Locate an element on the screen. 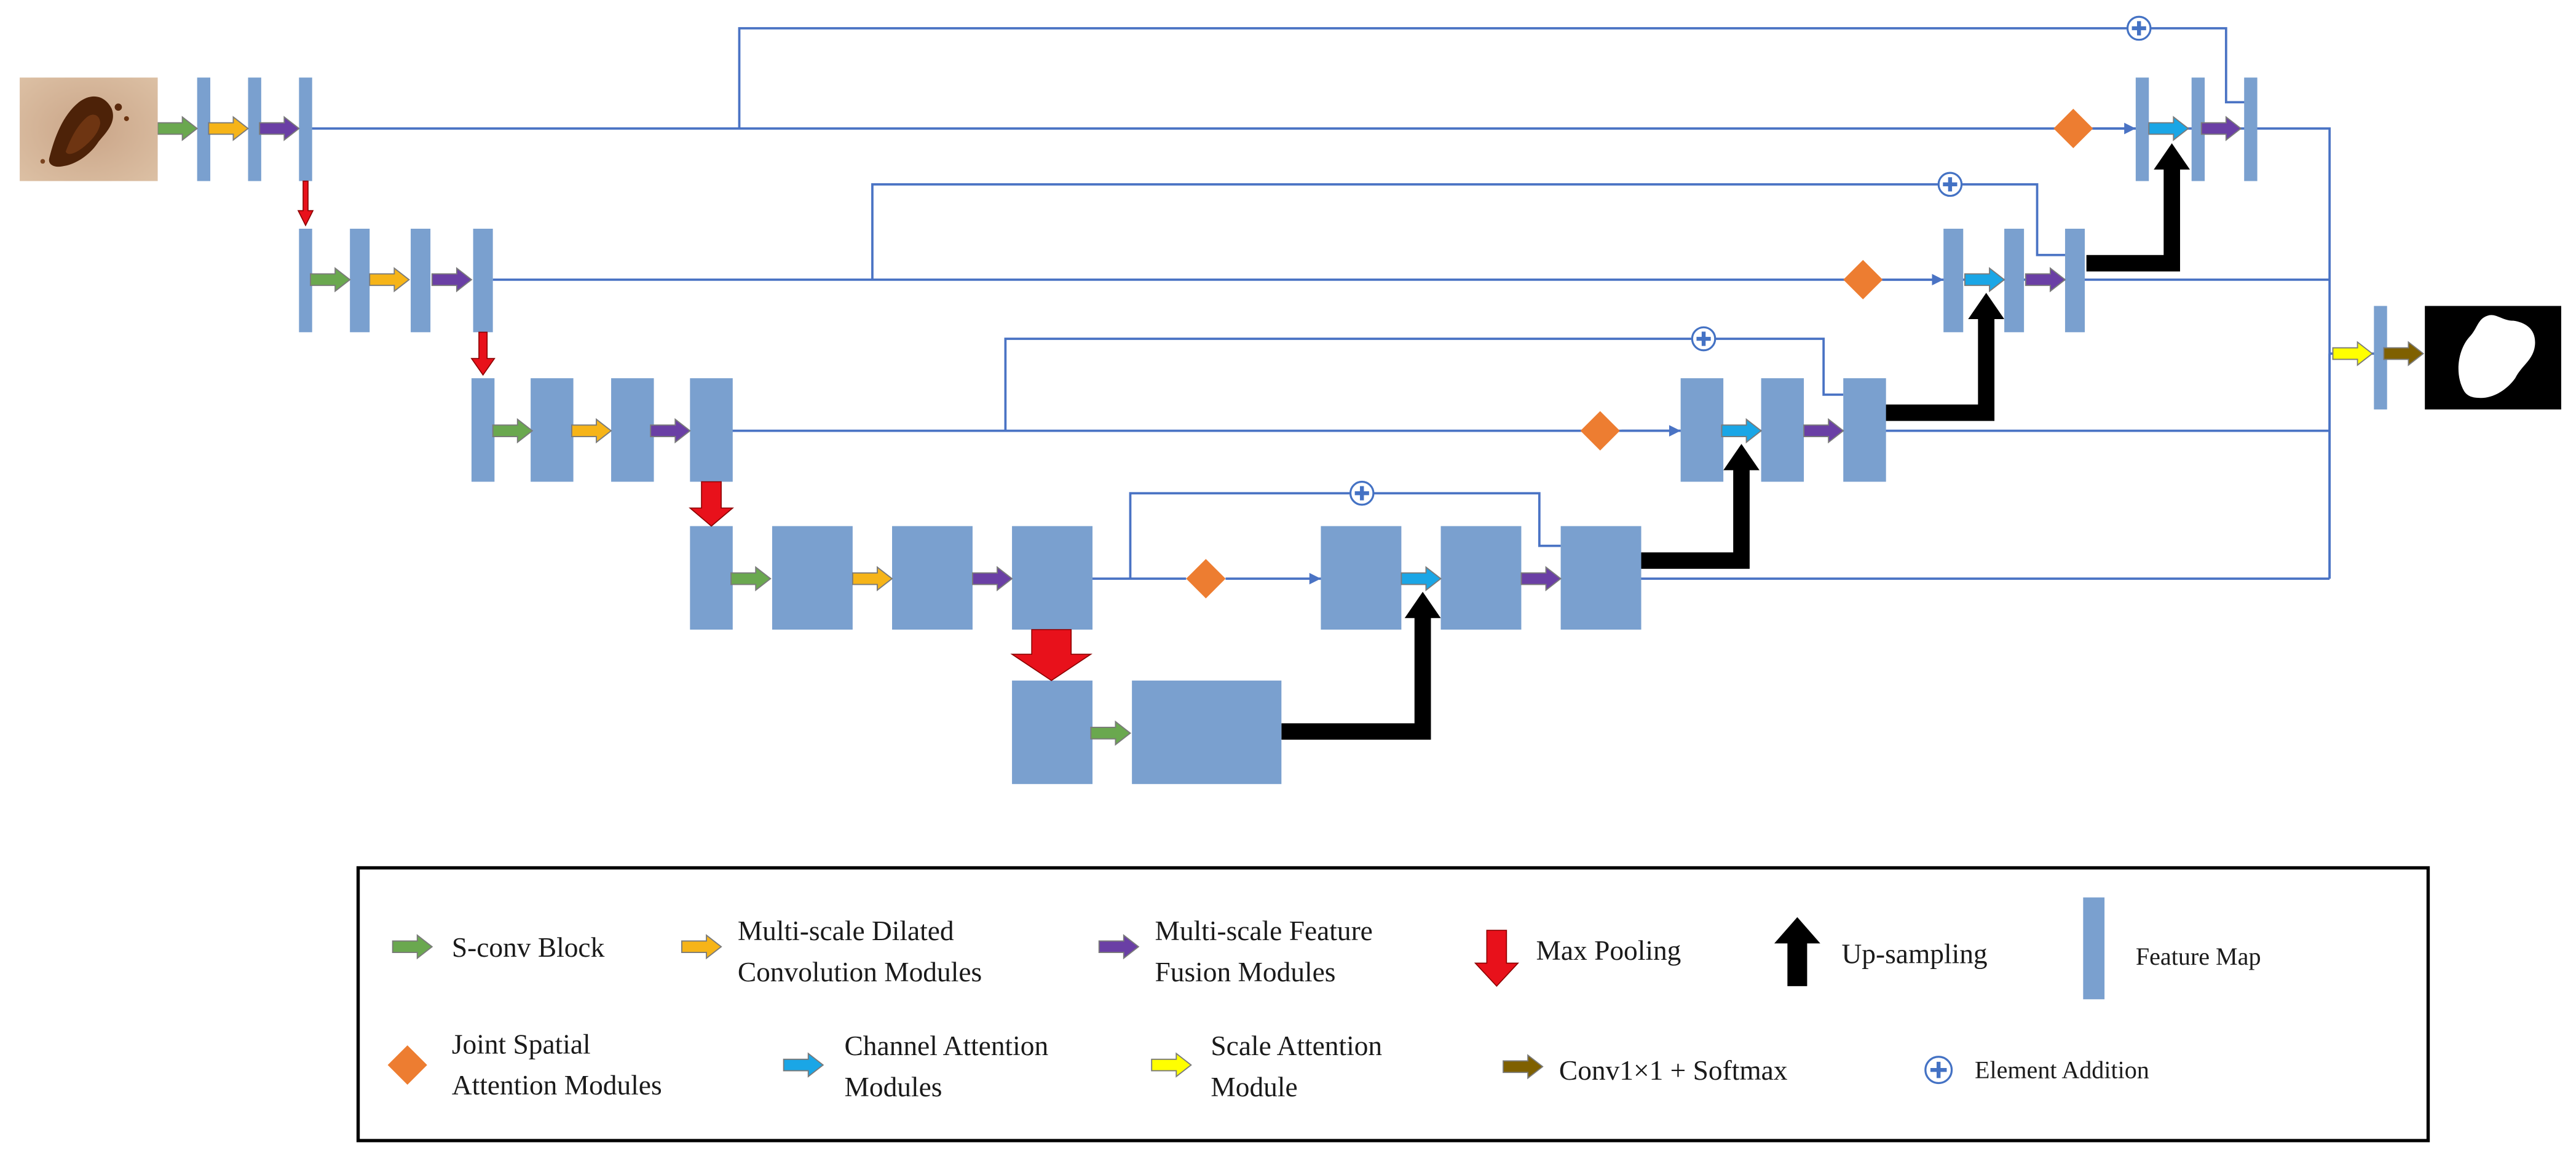  legend-label-scale-attention: Scale Attention Module is located at coordinates (1300, 1066).